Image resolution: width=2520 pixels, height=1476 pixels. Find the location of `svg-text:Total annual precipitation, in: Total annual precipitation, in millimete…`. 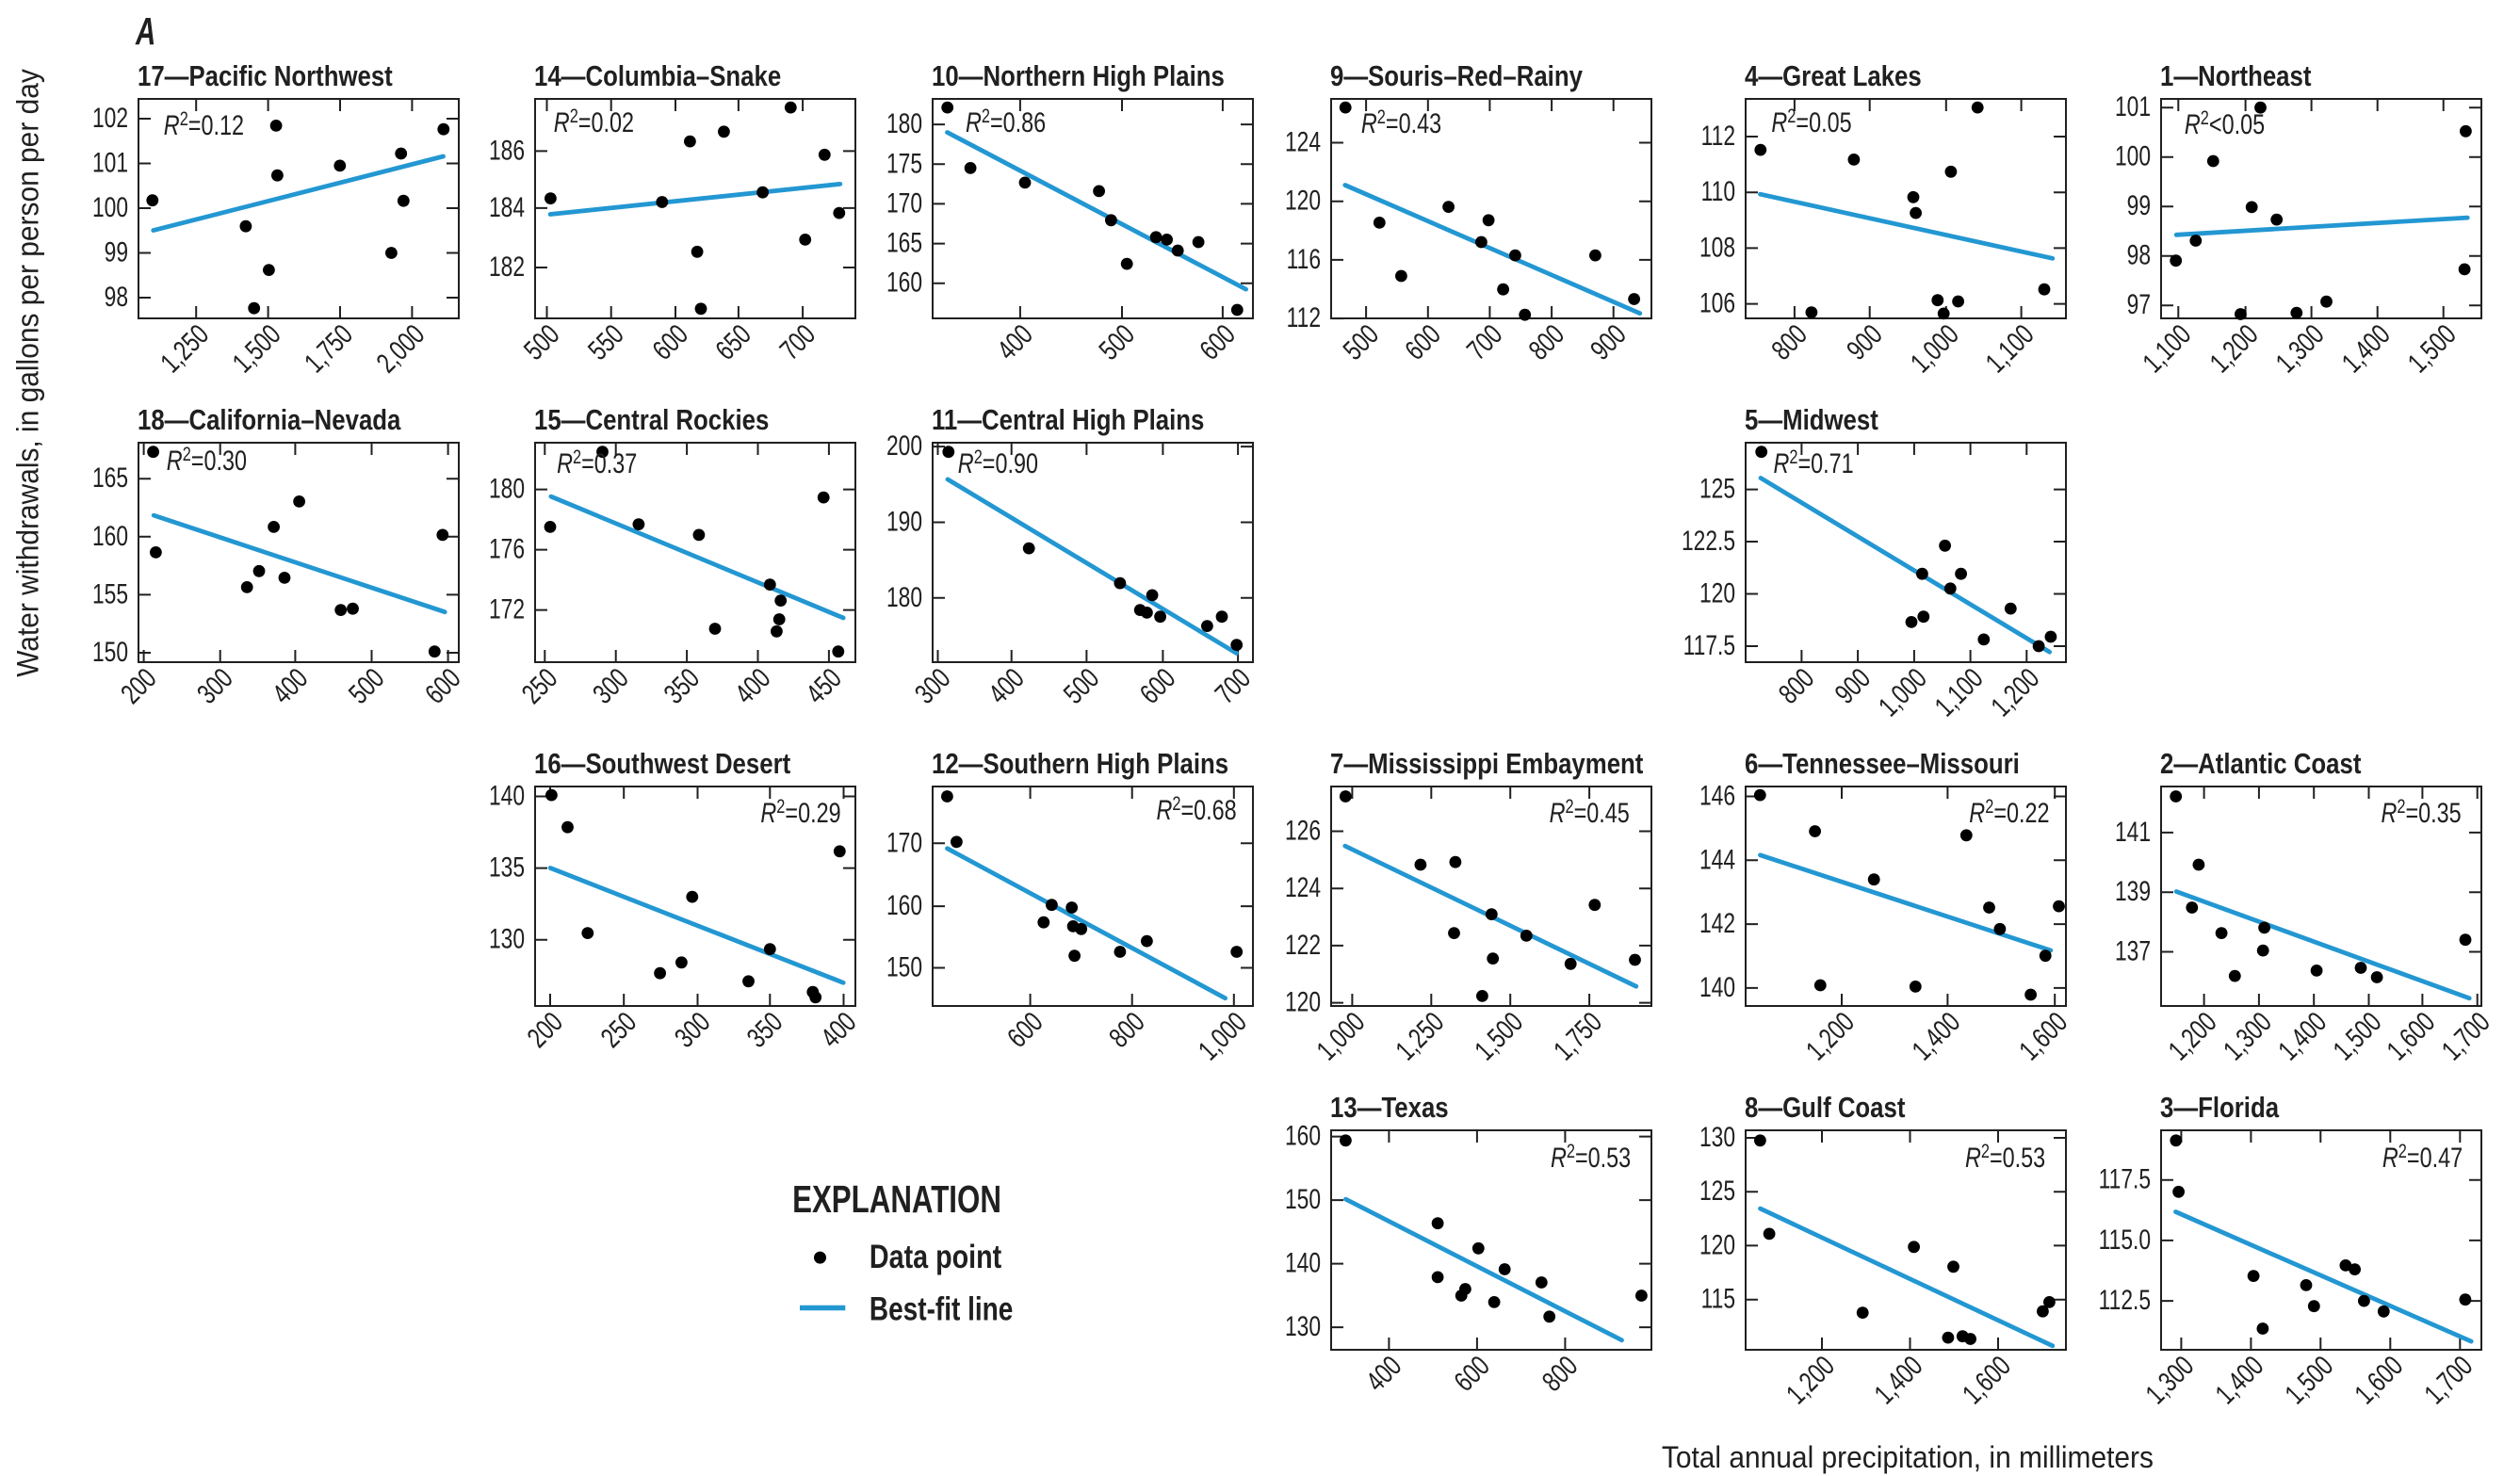

svg-text:Total annual precipitation, in: Total annual precipitation, in millimete… is located at coordinates (1908, 1457).